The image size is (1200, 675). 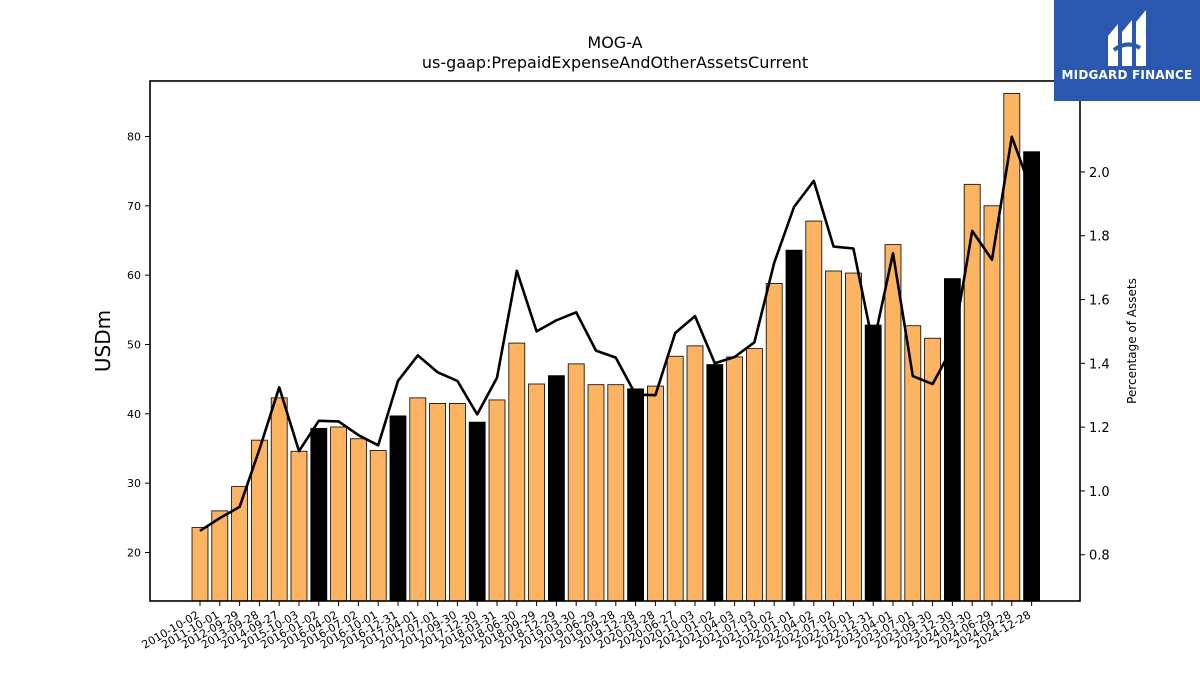 I want to click on y2-tick-label: 1.4, so click(x=1099, y=364).